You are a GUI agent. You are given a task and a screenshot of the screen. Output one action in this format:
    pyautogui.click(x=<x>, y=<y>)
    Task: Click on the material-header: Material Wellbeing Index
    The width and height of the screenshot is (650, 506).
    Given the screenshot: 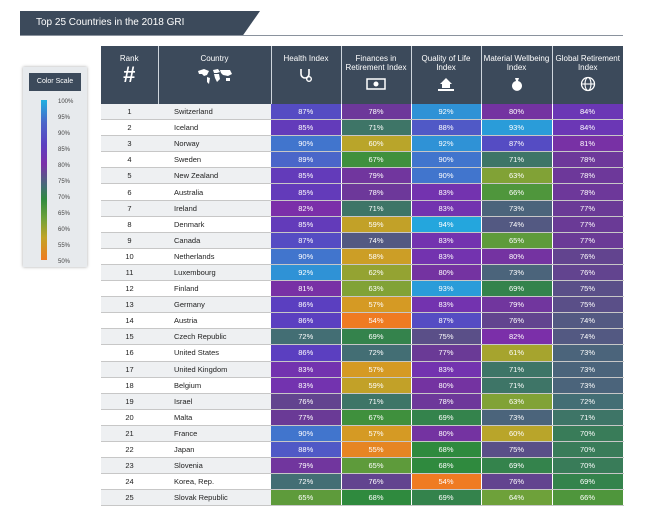 What is the action you would take?
    pyautogui.click(x=517, y=75)
    